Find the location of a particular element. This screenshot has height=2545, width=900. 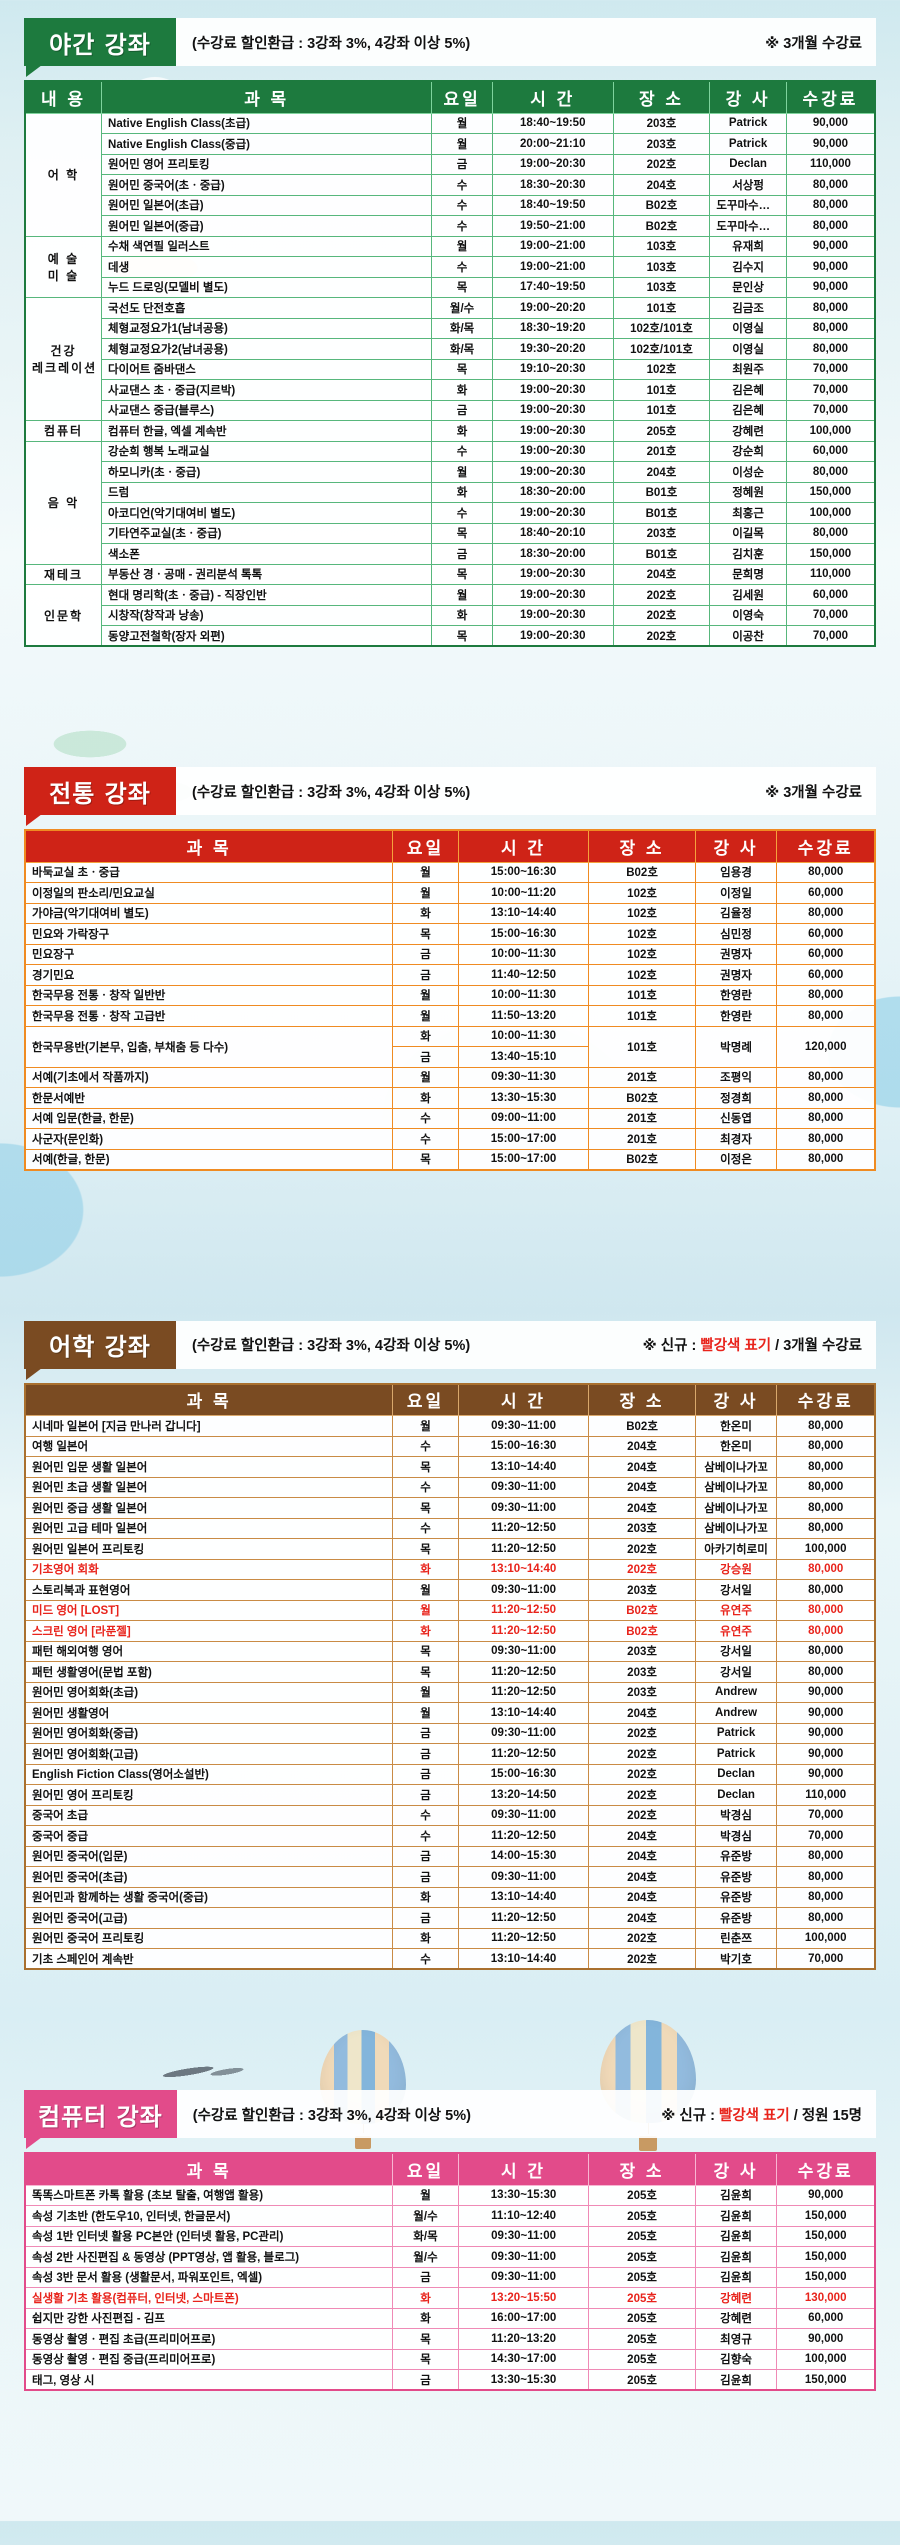

table-row: 원어민 일본어(중급) 수 19:50~21:00 B02호 도꾸마수요시에 80,000 is located at coordinates (450, 226).